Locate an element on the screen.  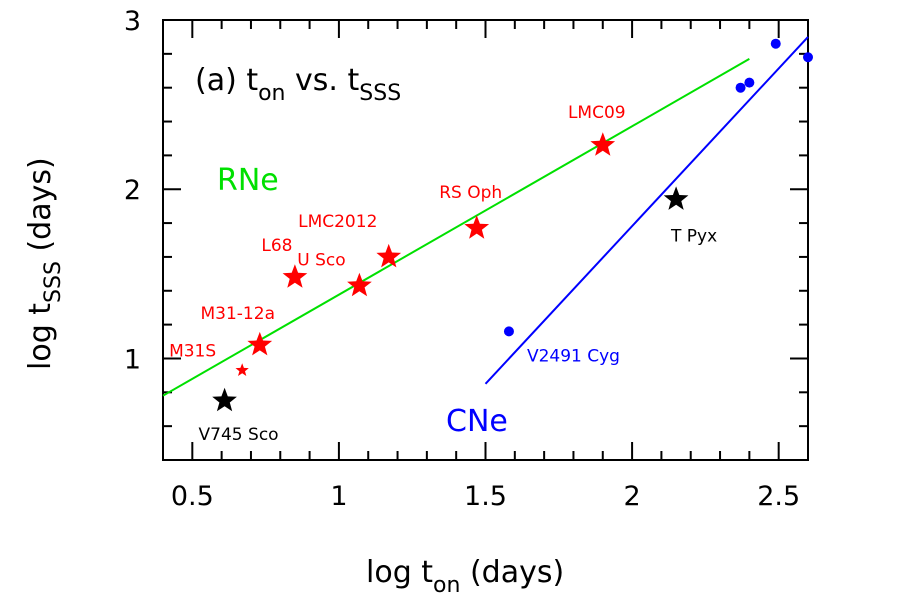
x-tick-label: 2.5 is located at coordinates (778, 496).